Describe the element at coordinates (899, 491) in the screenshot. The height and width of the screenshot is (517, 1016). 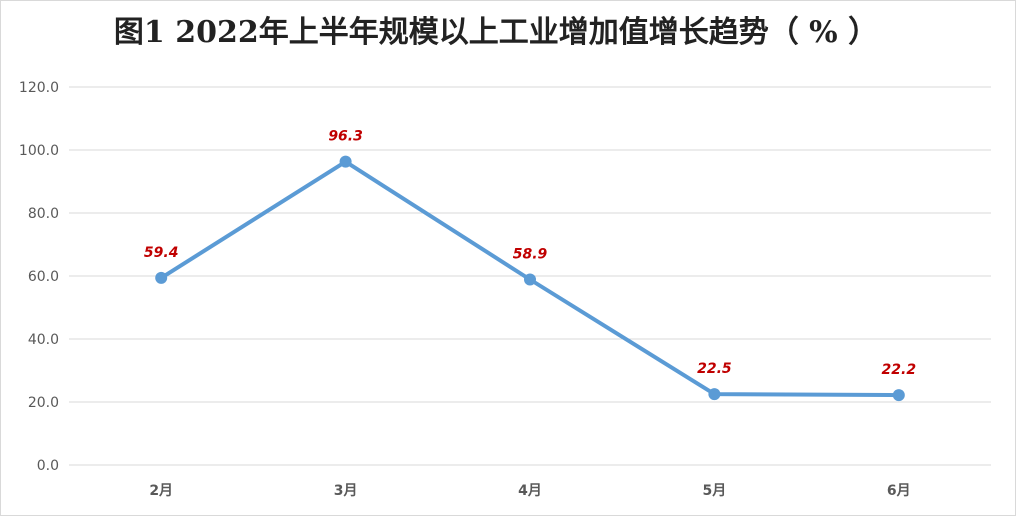
I see `x-tick-label: 6月` at that location.